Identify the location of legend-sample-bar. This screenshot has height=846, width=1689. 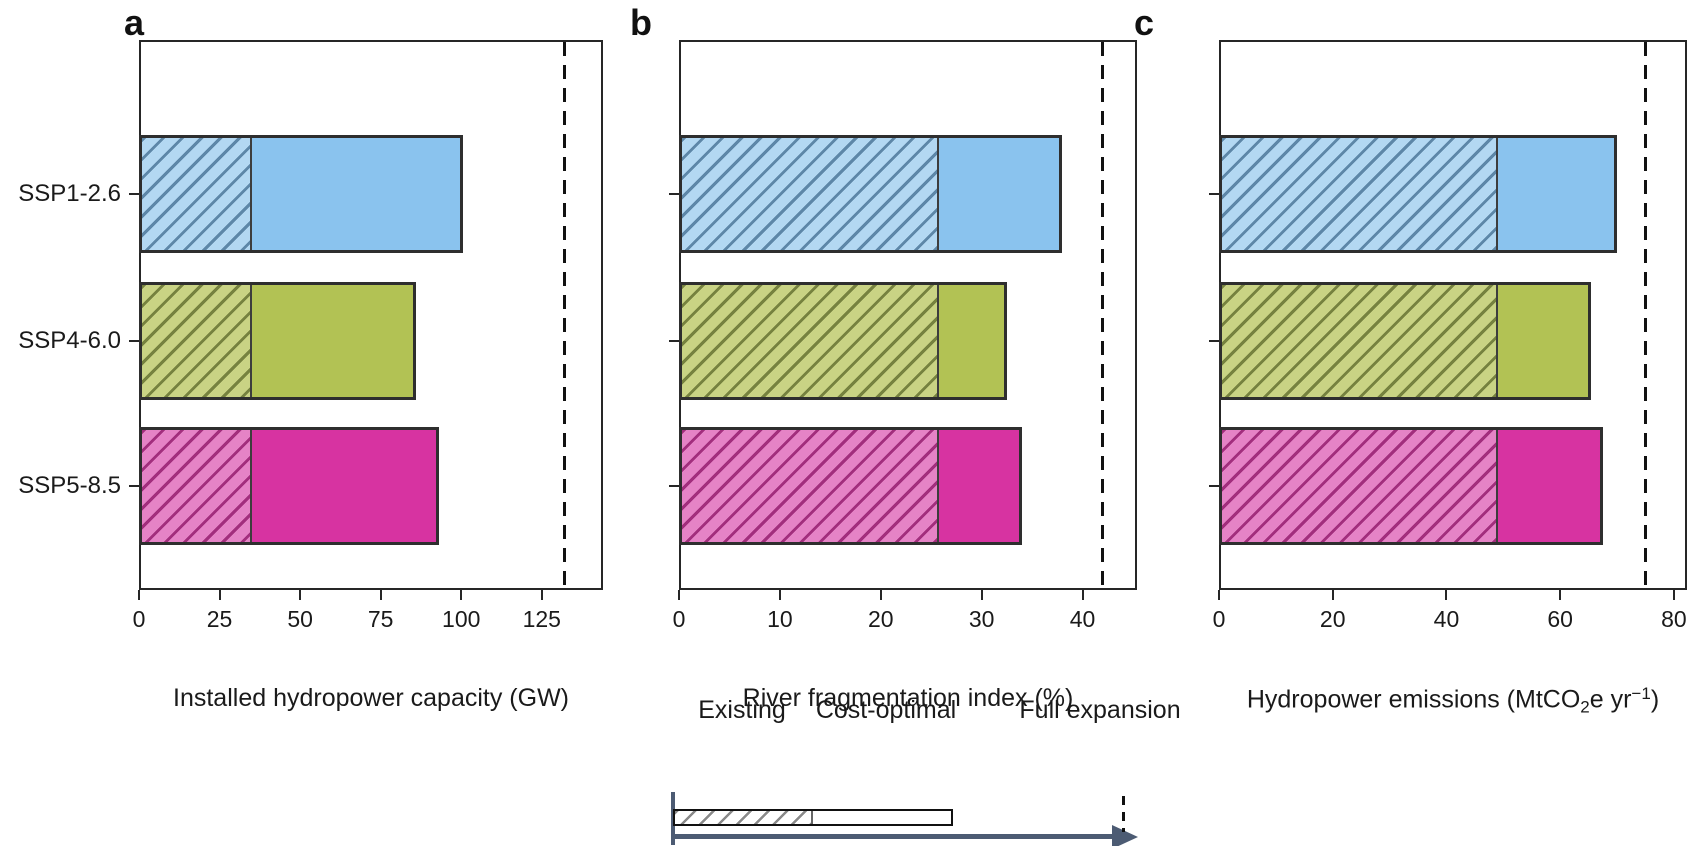
(813, 817).